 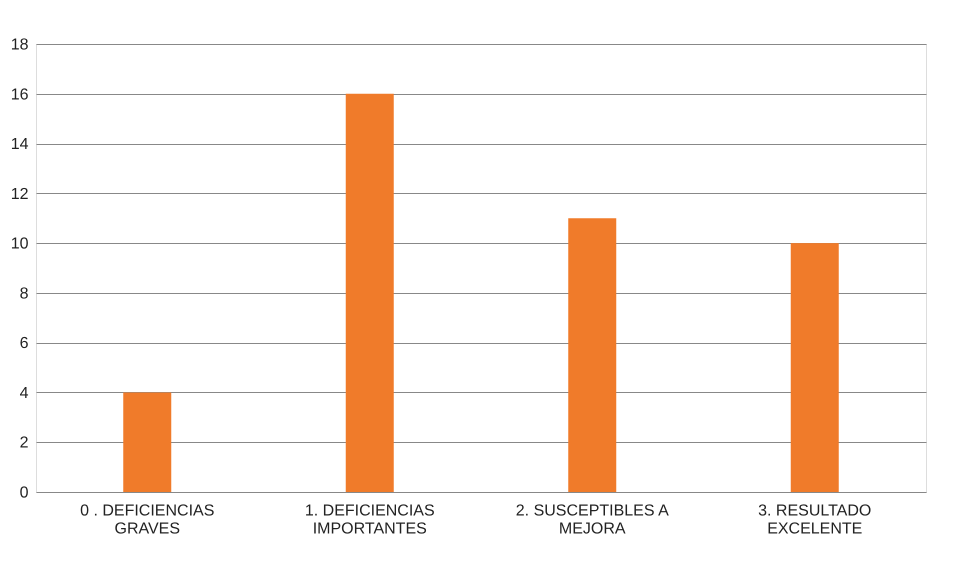 What do you see at coordinates (147, 520) in the screenshot?
I see `x-tick-label: 0 . DEFICIENCIAS GRAVES` at bounding box center [147, 520].